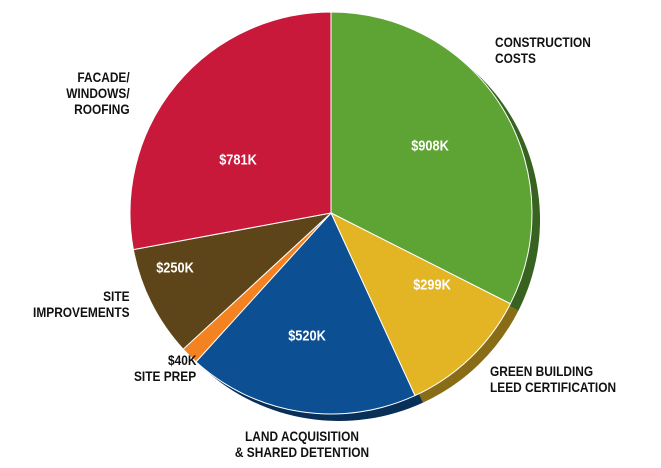 The width and height of the screenshot is (661, 468). Describe the element at coordinates (553, 379) in the screenshot. I see `category-label: GREEN BUILDING LEED CERTIFICATION` at that location.